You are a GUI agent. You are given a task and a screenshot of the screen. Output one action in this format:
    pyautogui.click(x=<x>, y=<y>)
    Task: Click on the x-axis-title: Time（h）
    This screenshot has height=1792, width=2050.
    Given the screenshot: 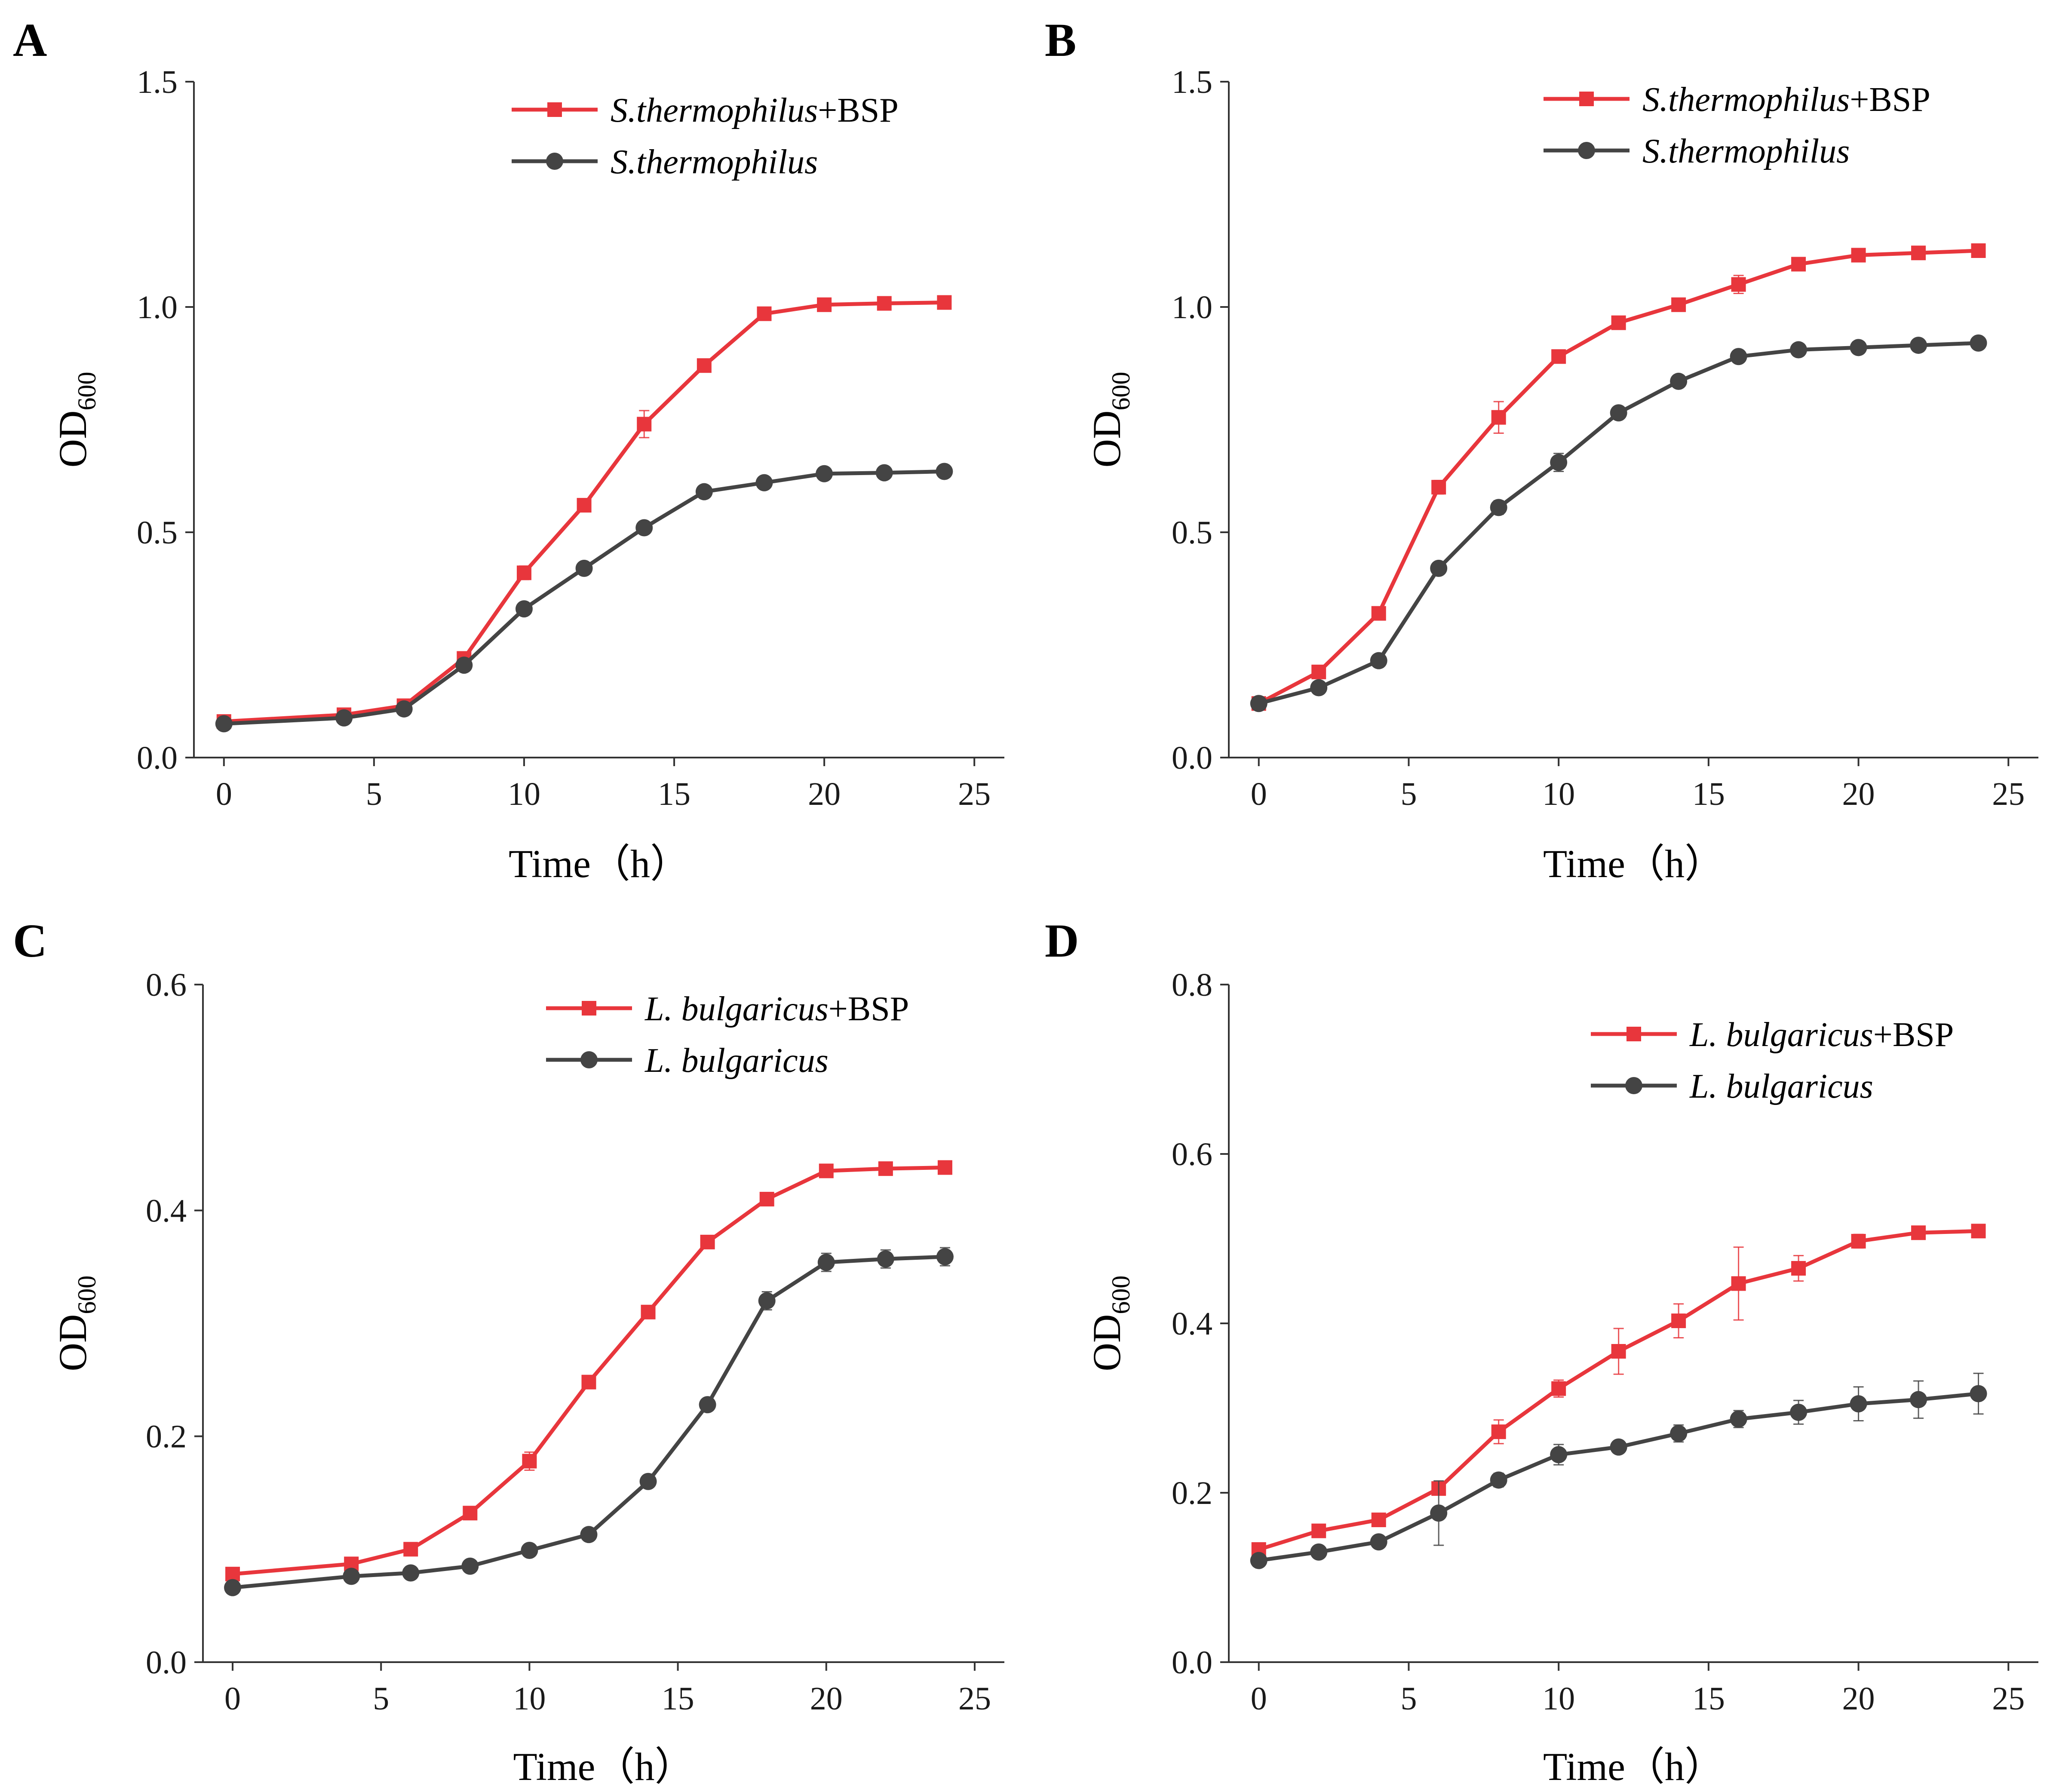 What is the action you would take?
    pyautogui.click(x=599, y=864)
    